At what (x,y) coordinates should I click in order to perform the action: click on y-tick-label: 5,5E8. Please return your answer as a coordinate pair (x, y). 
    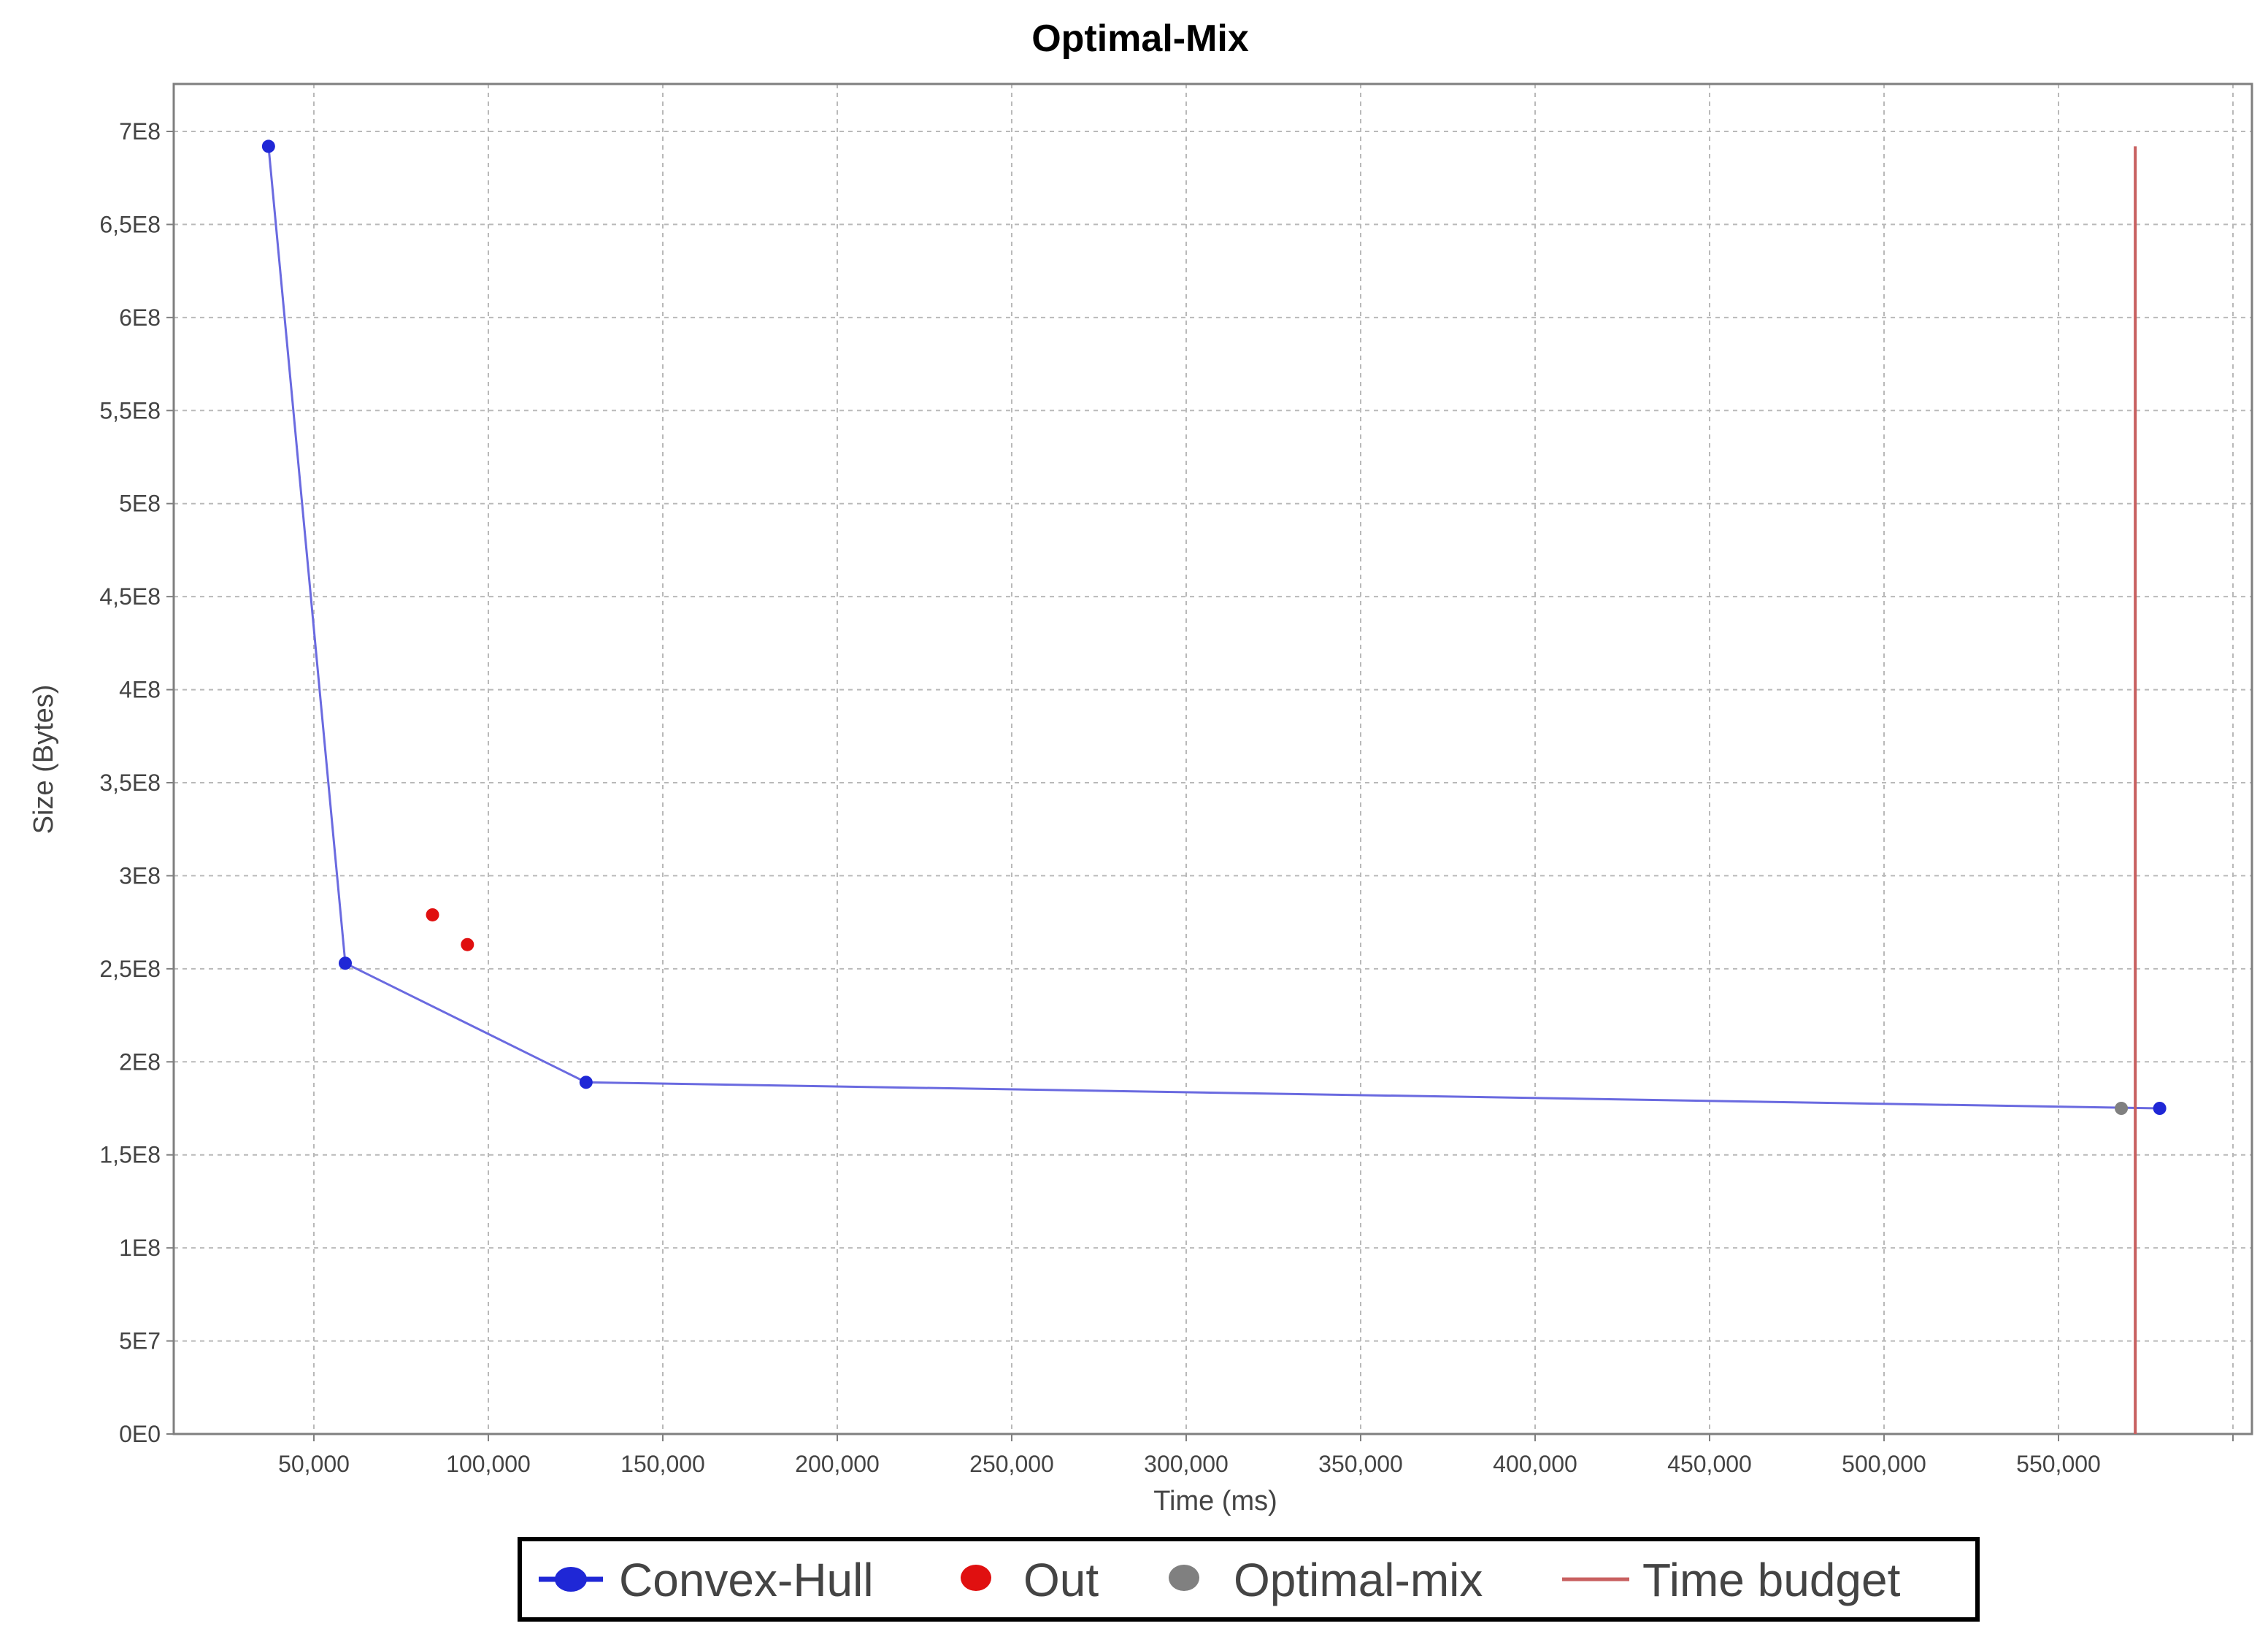
    Looking at the image, I should click on (130, 410).